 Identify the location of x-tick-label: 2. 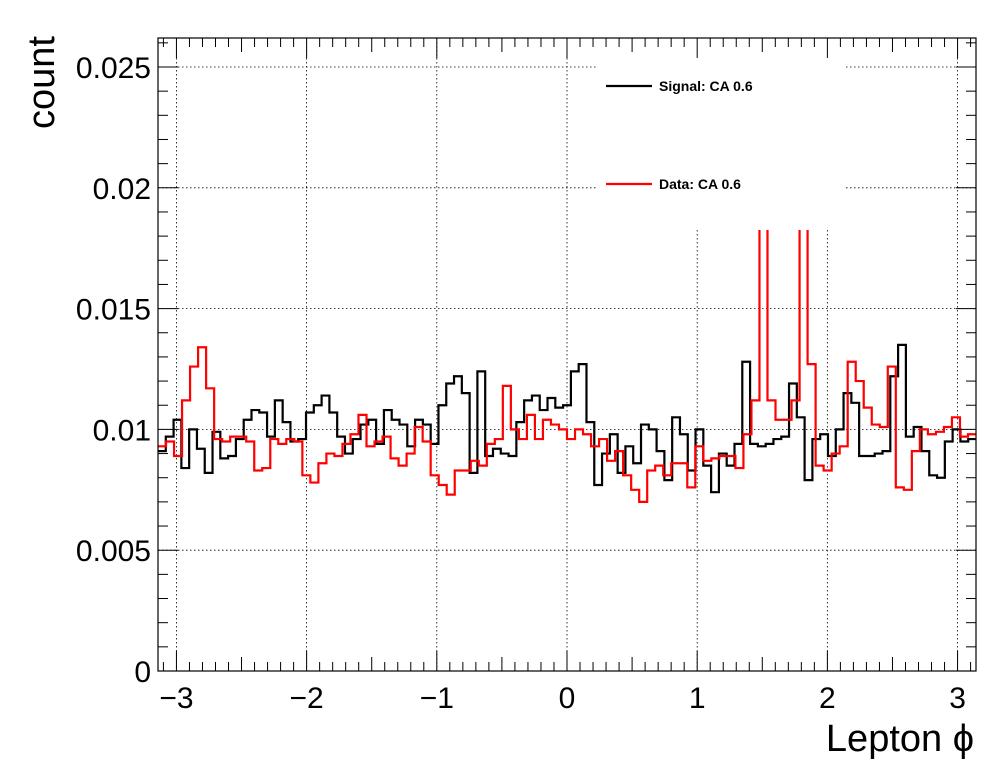
(827, 698).